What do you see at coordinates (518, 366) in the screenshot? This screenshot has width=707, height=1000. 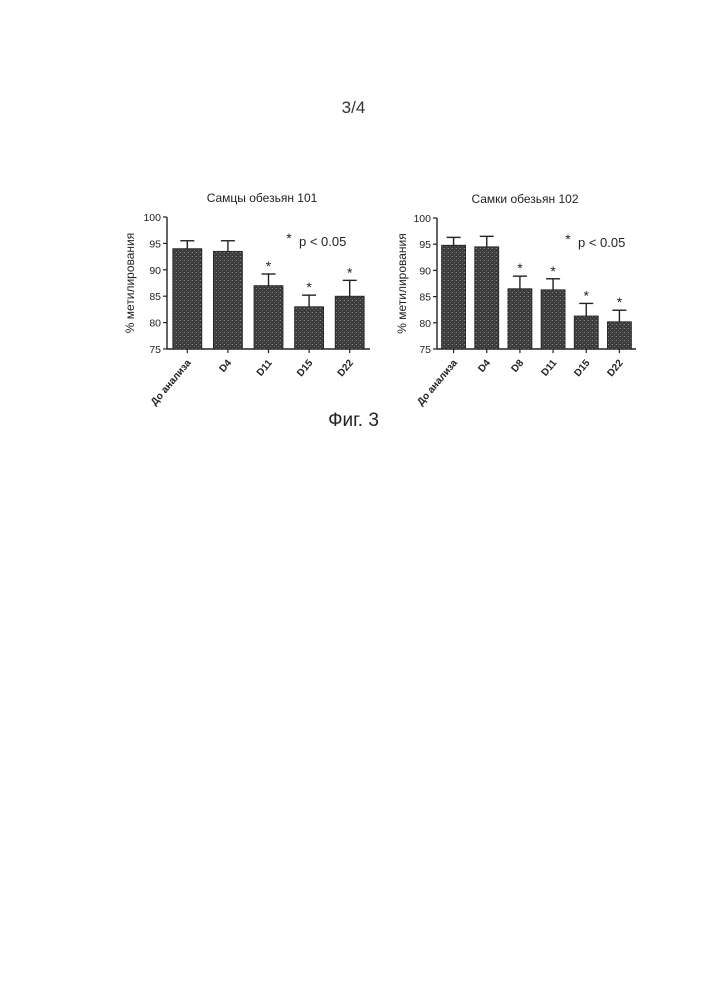 I see `x-tick-label: D8` at bounding box center [518, 366].